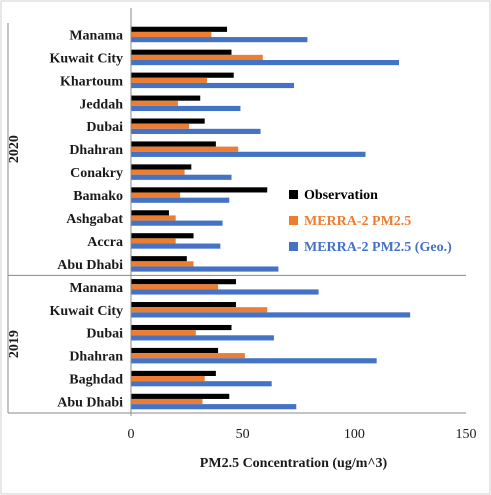 The width and height of the screenshot is (491, 495). Describe the element at coordinates (341, 195) in the screenshot. I see `legend-label: Observation` at that location.